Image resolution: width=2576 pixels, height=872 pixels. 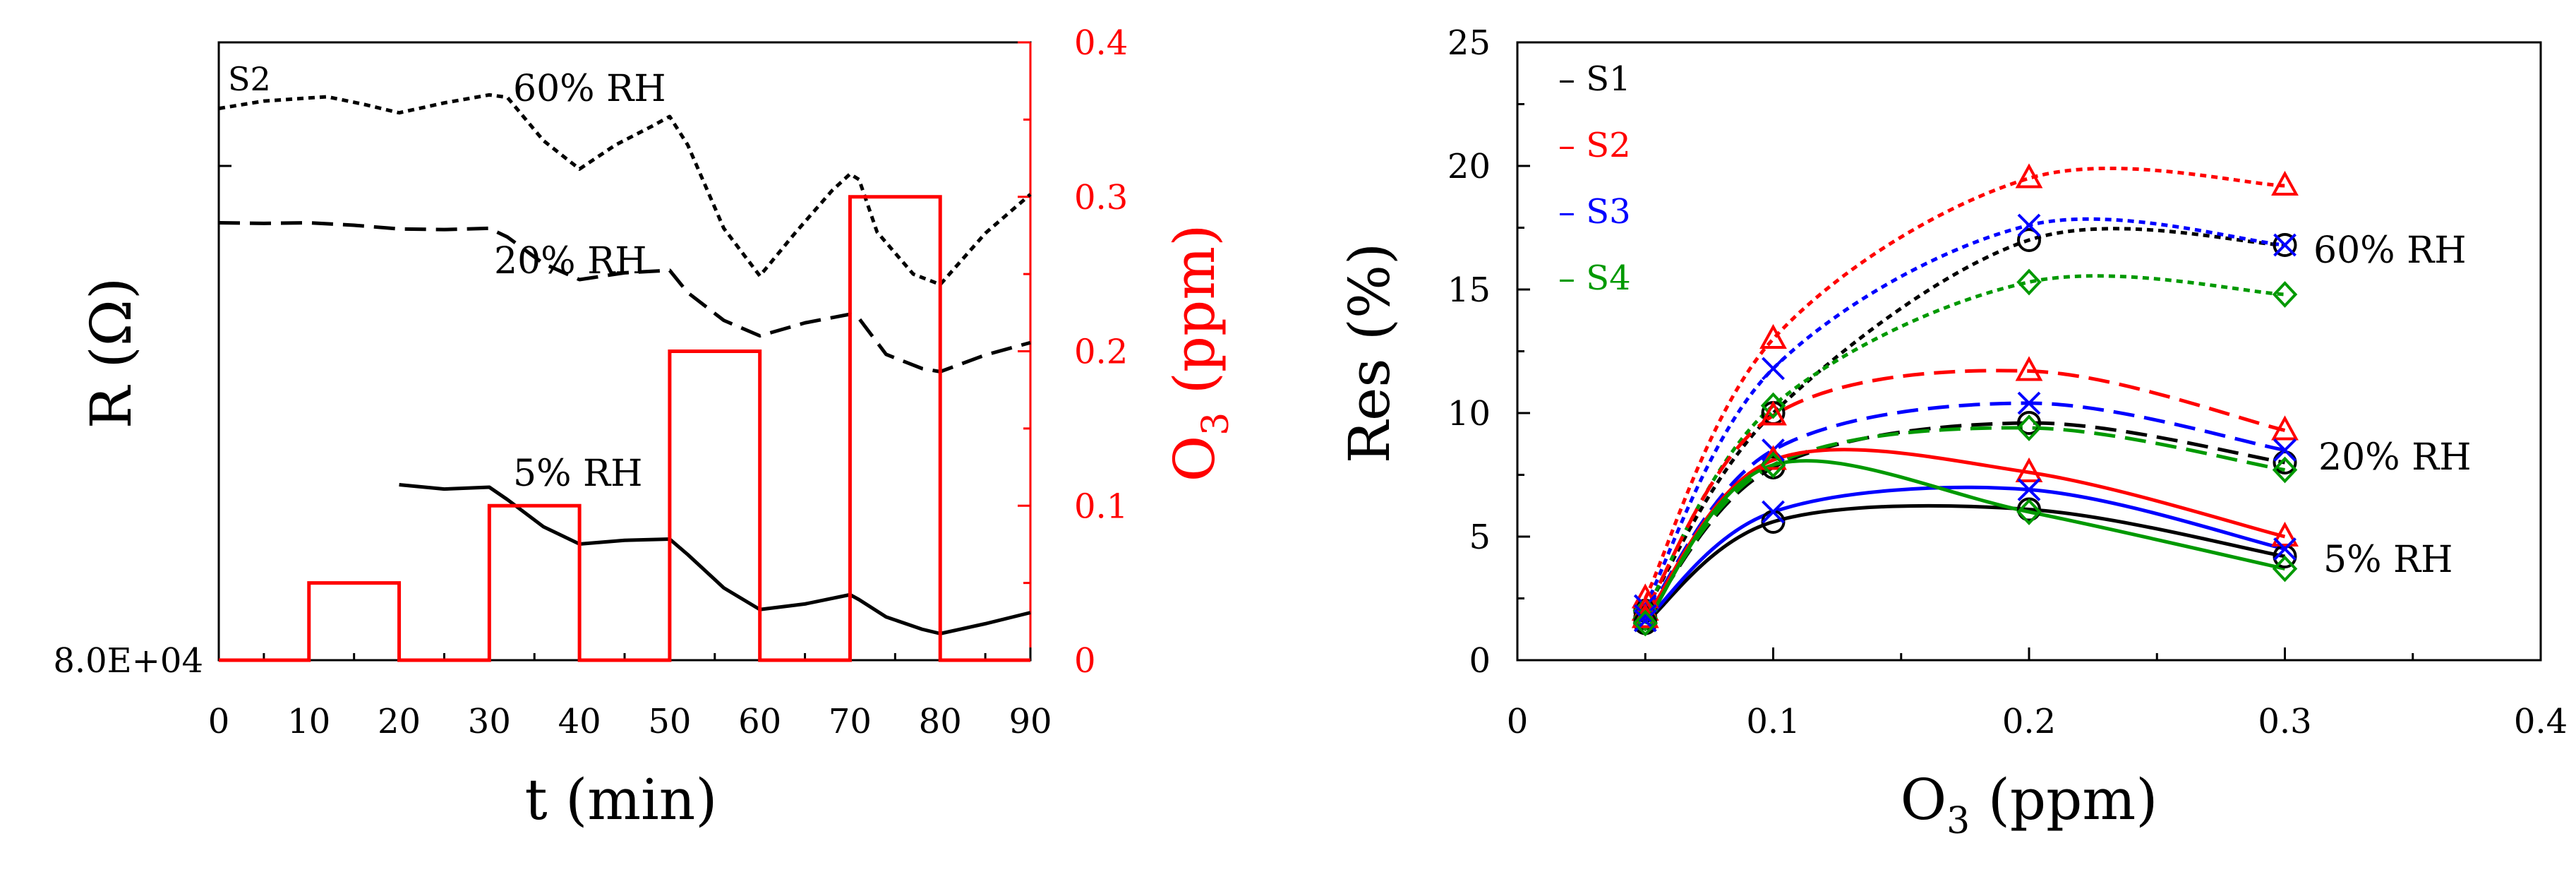 What do you see at coordinates (1489, 352) in the screenshot?
I see `right-y-axis: 0 5 10 15 20 25` at bounding box center [1489, 352].